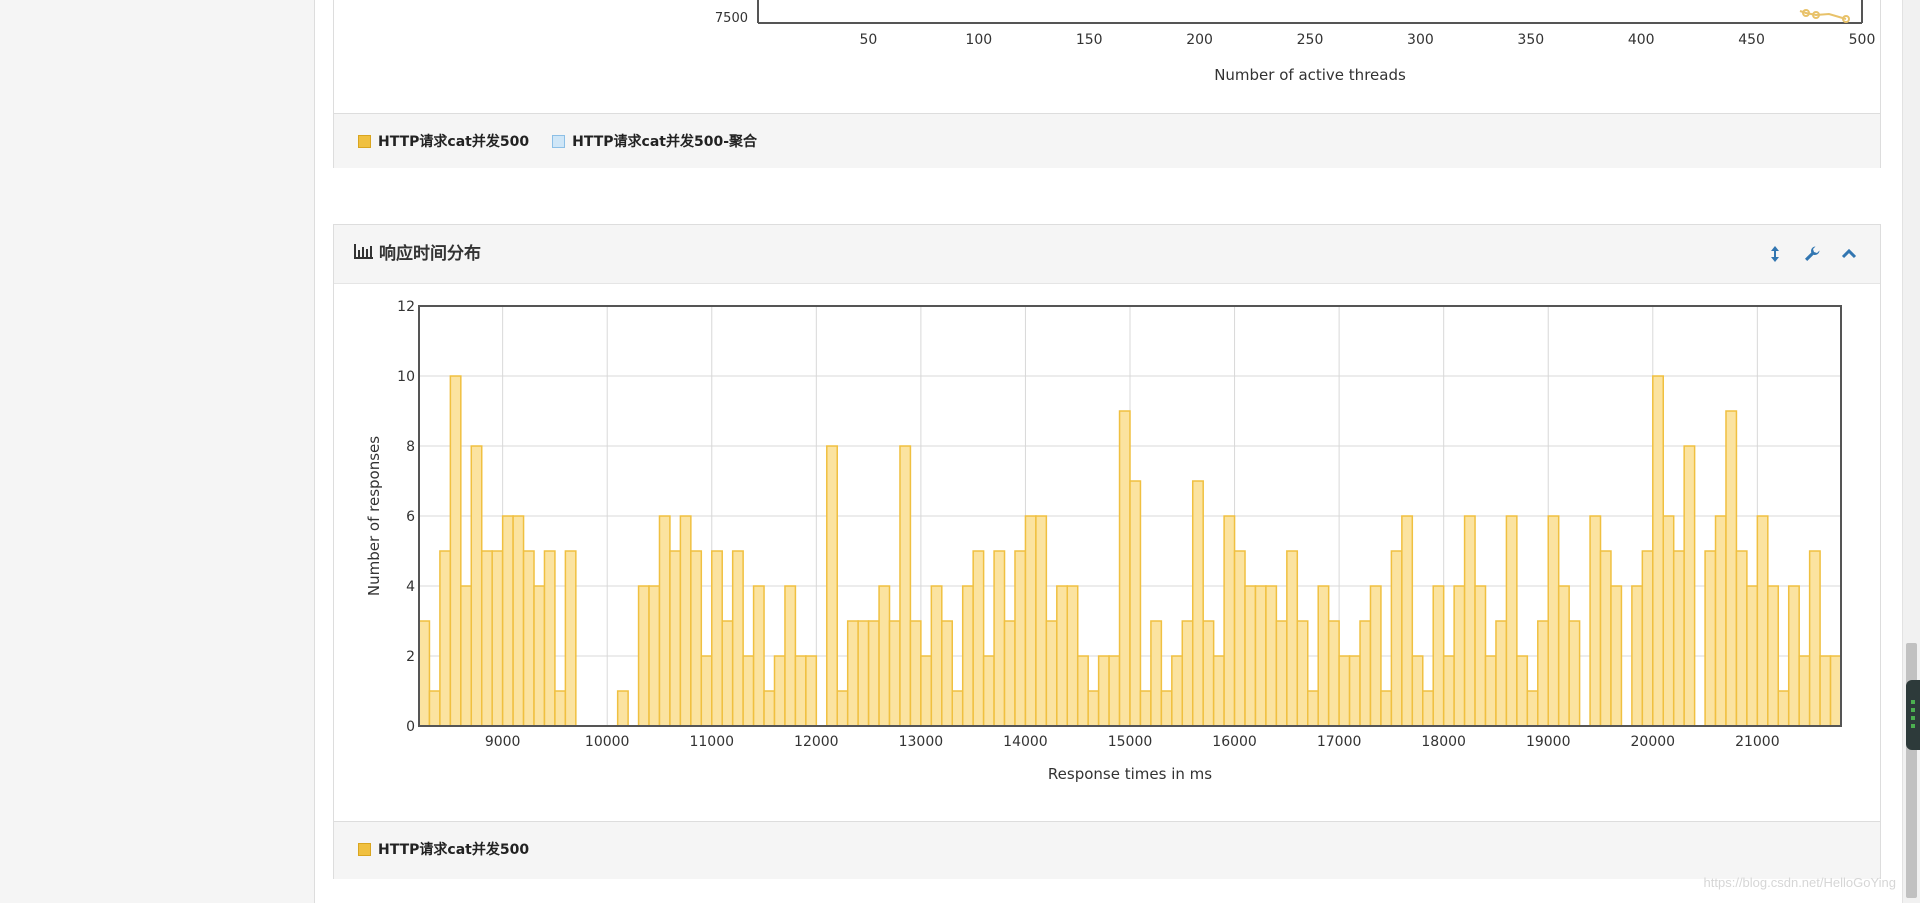 Image resolution: width=1920 pixels, height=903 pixels. Describe the element at coordinates (1775, 254) in the screenshot. I see `vertical-resize-icon` at that location.